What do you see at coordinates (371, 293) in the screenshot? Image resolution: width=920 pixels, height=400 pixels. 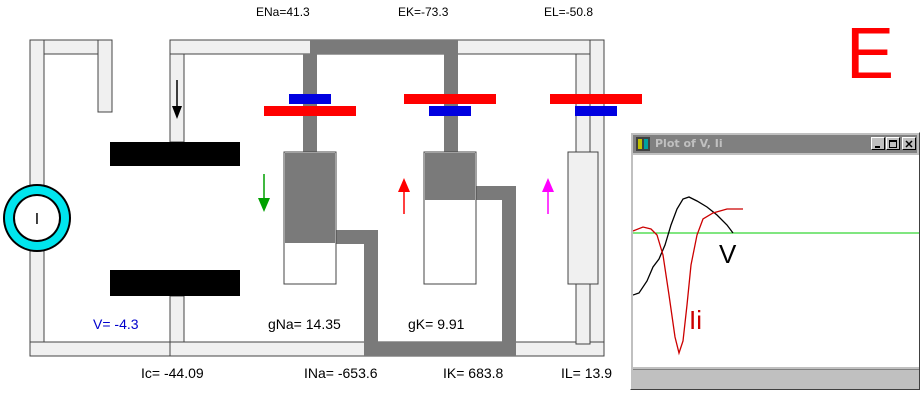 I see `wire-na-lower-v` at bounding box center [371, 293].